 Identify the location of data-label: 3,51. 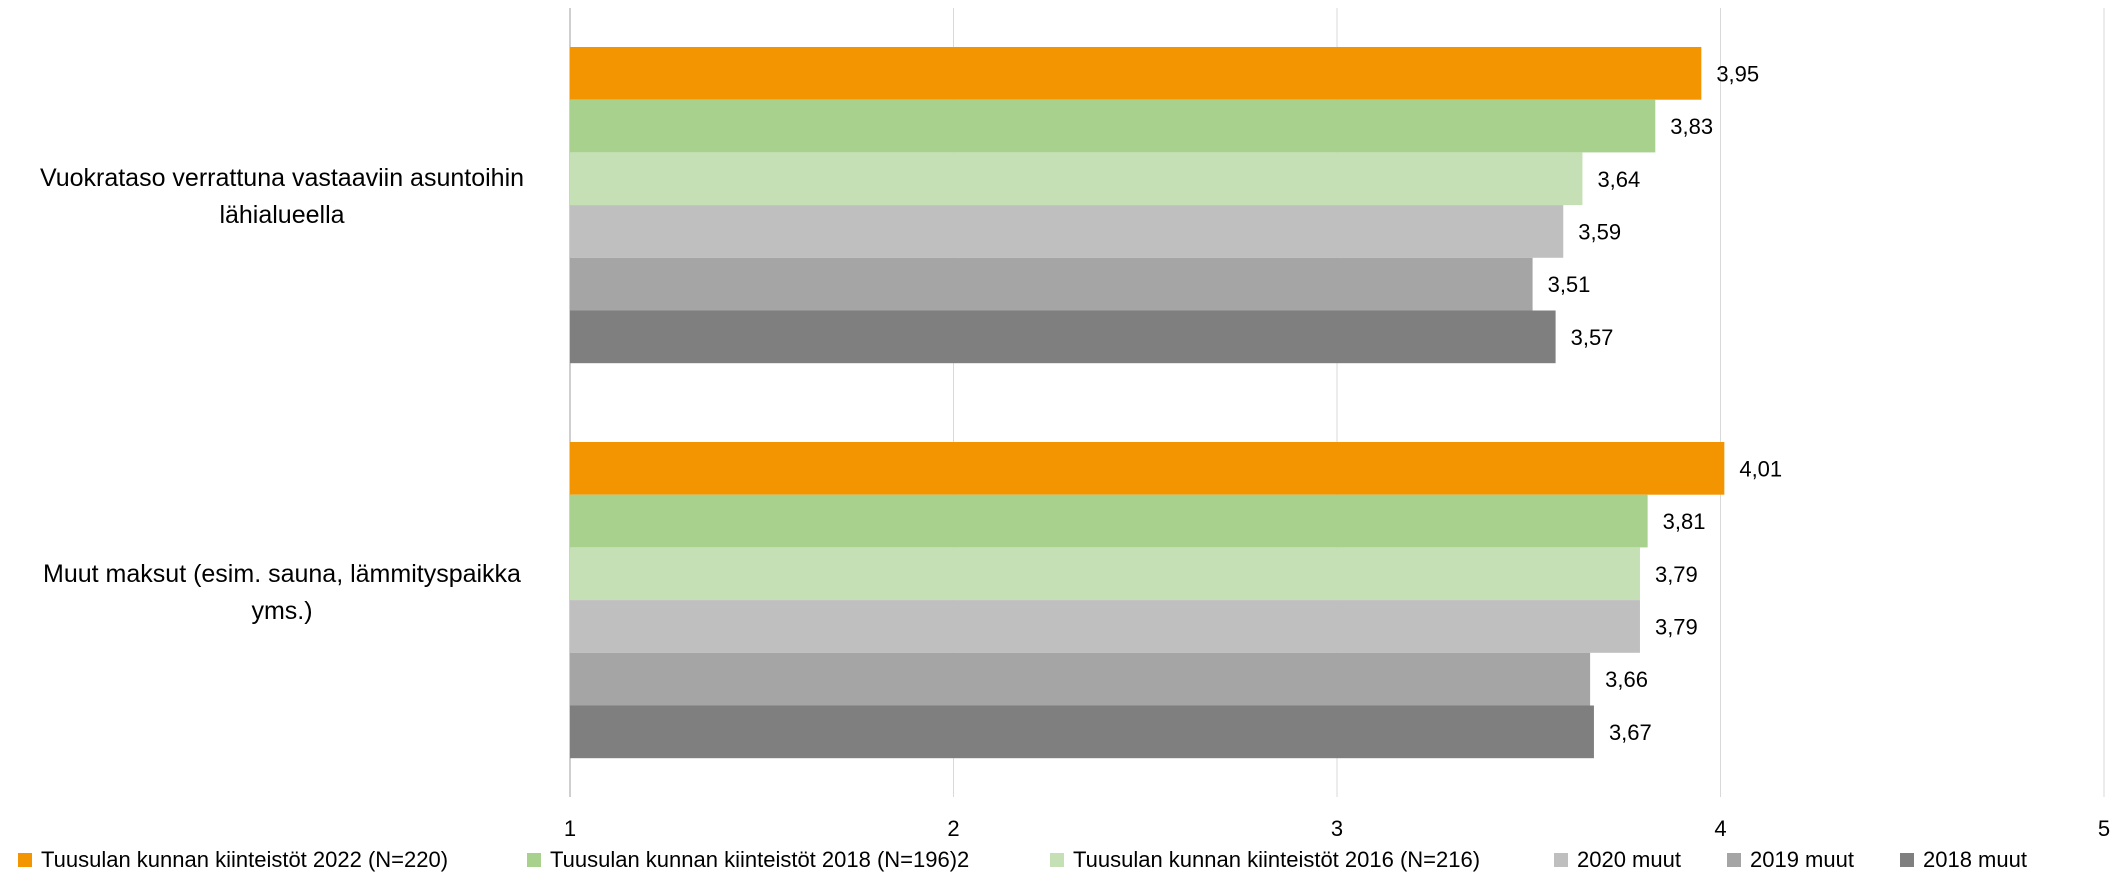
(1569, 284).